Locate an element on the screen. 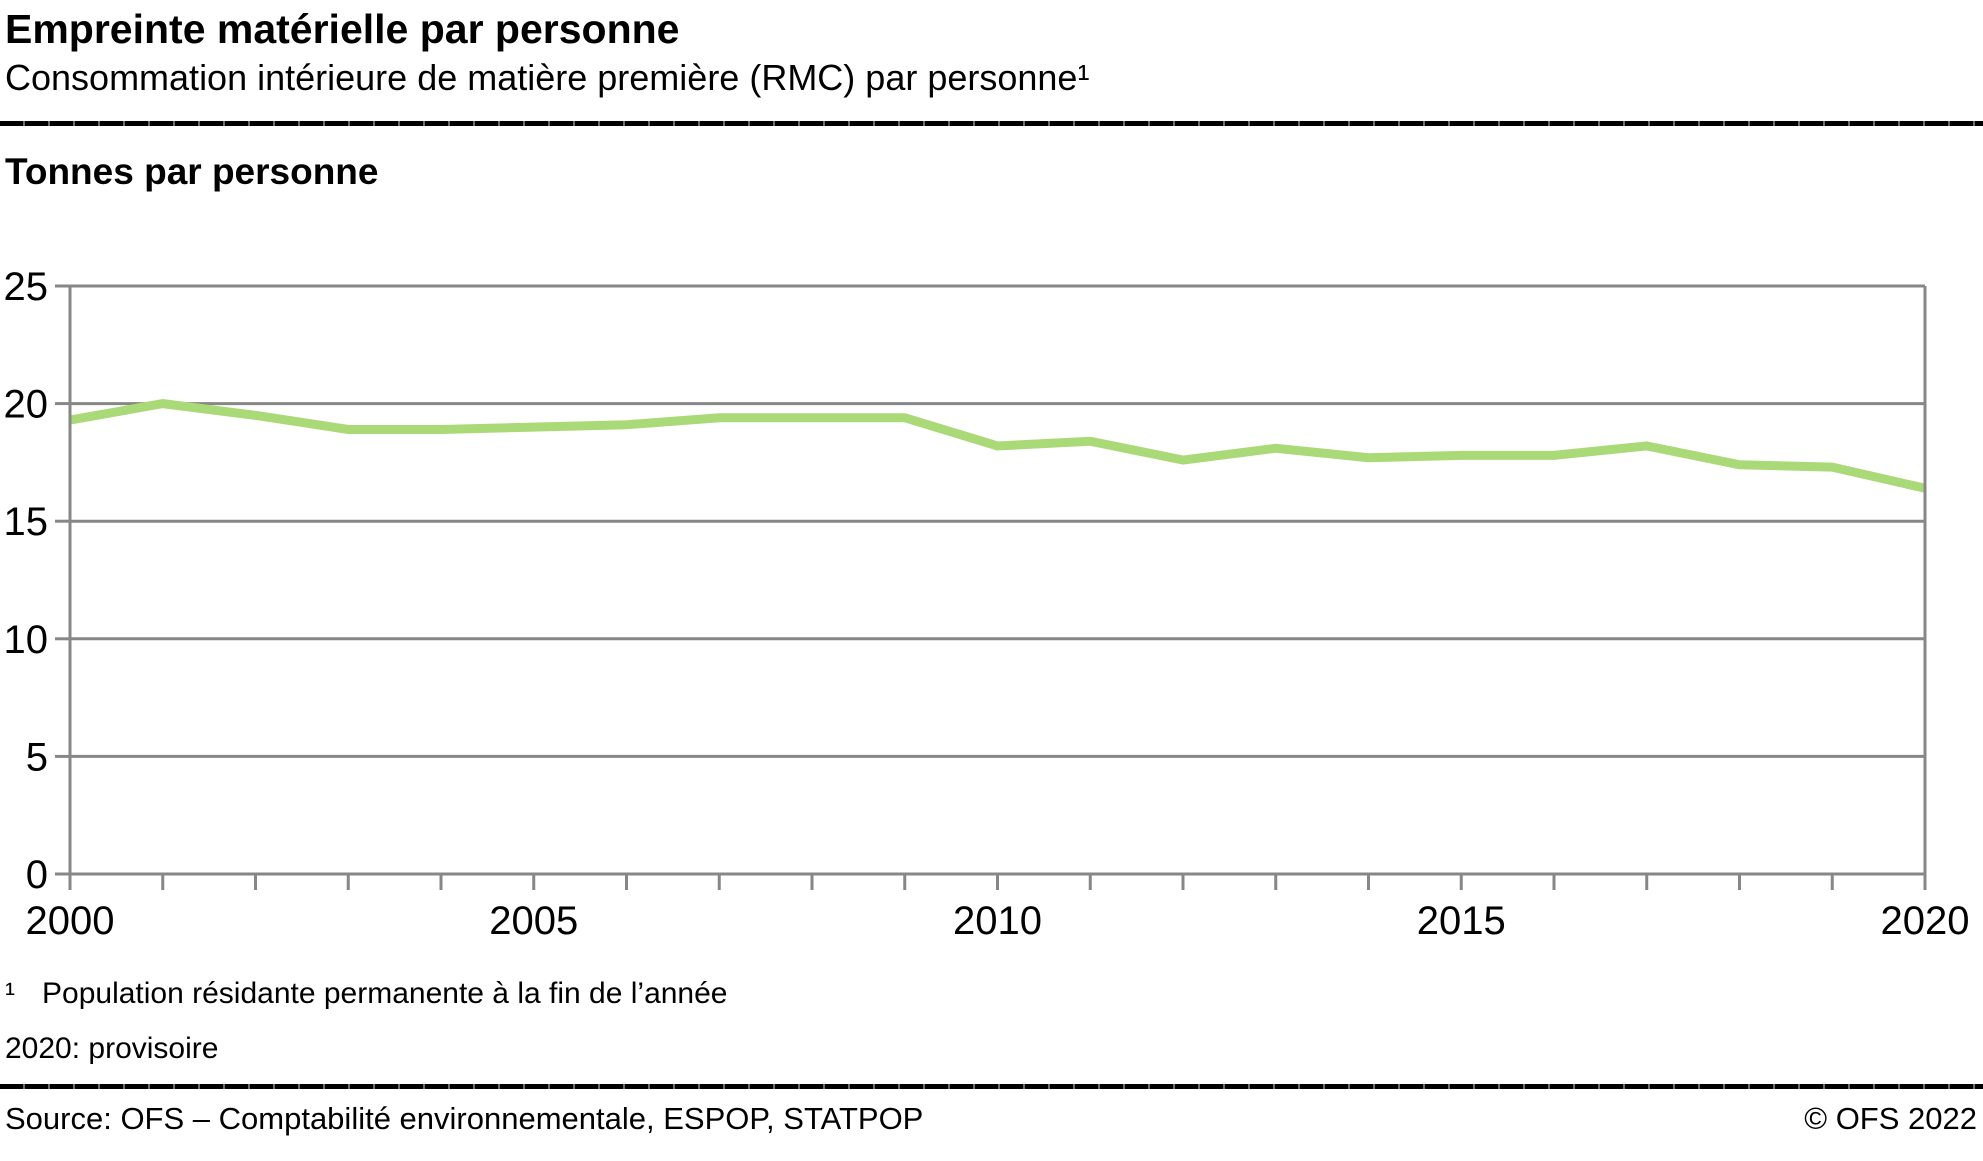  data-line is located at coordinates (998, 446).